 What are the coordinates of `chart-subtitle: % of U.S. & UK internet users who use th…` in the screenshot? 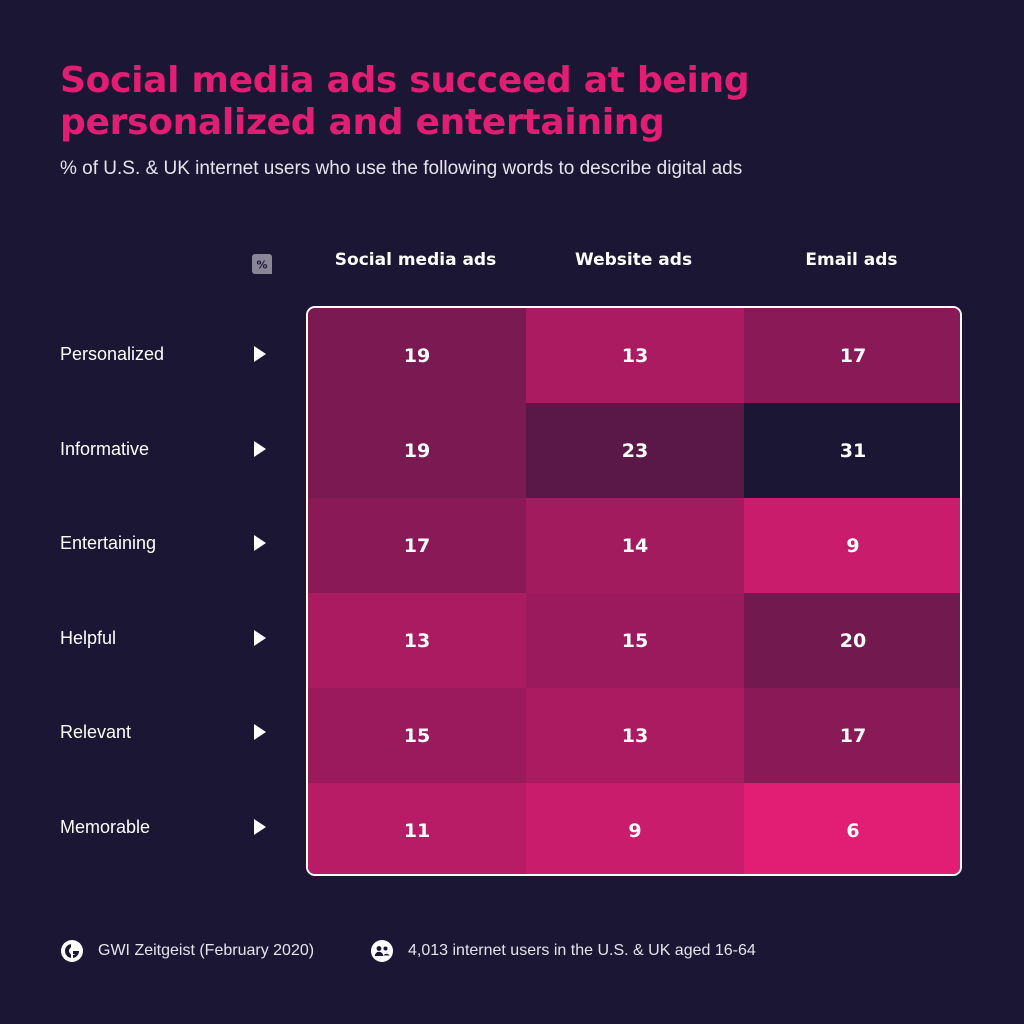 It's located at (401, 168).